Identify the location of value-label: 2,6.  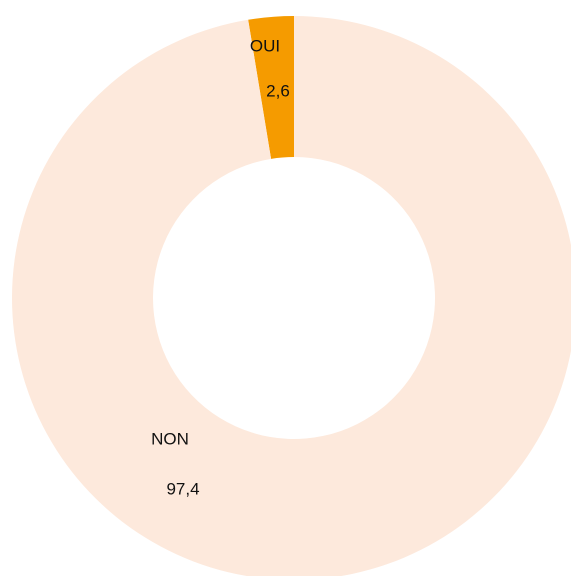
(278, 90).